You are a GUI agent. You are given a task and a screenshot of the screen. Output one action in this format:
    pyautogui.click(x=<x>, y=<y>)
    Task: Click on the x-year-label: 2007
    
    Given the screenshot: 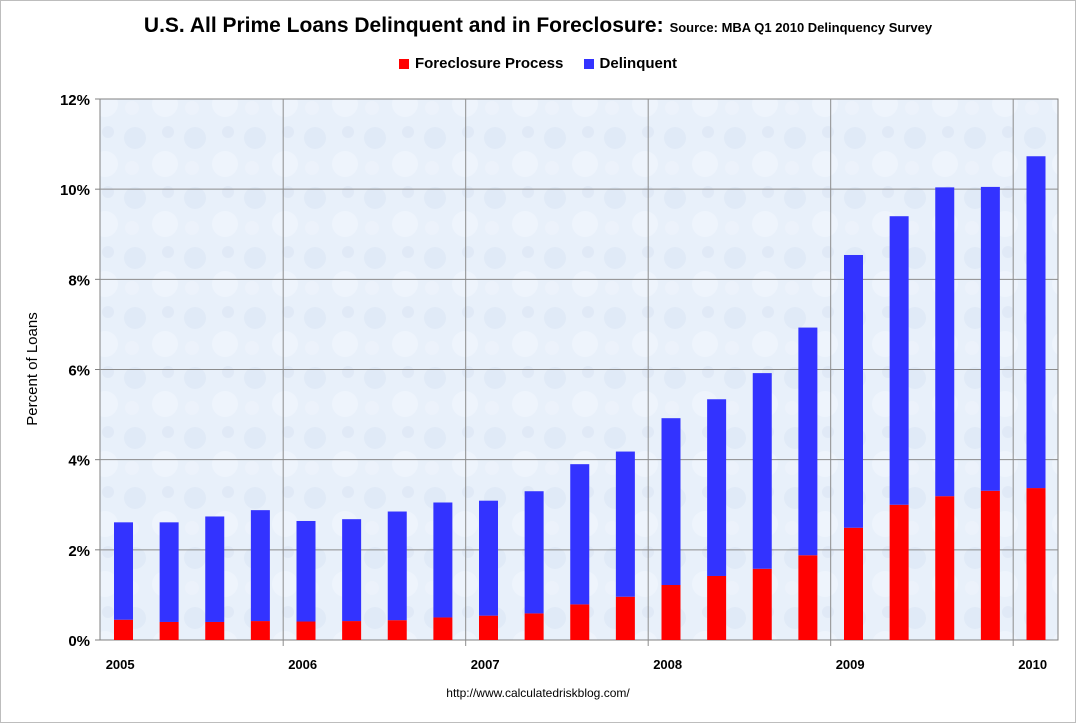 What is the action you would take?
    pyautogui.click(x=485, y=664)
    